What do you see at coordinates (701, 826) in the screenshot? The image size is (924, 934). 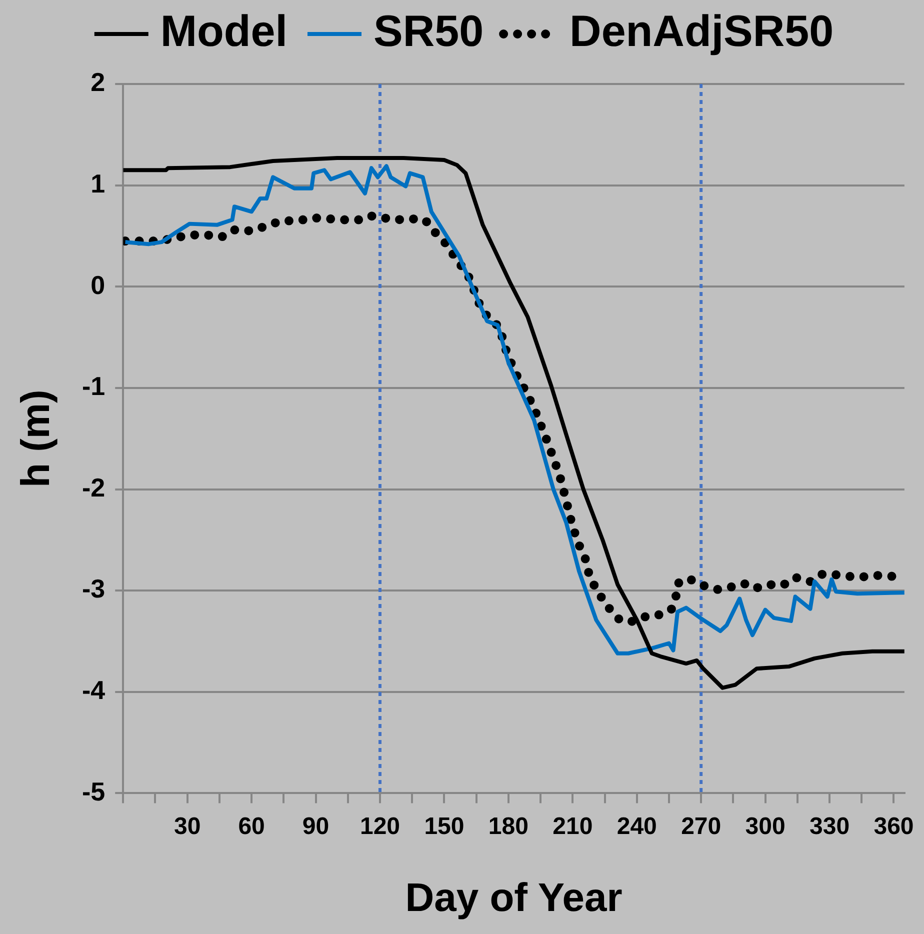 I see `x-tick-label: 270` at bounding box center [701, 826].